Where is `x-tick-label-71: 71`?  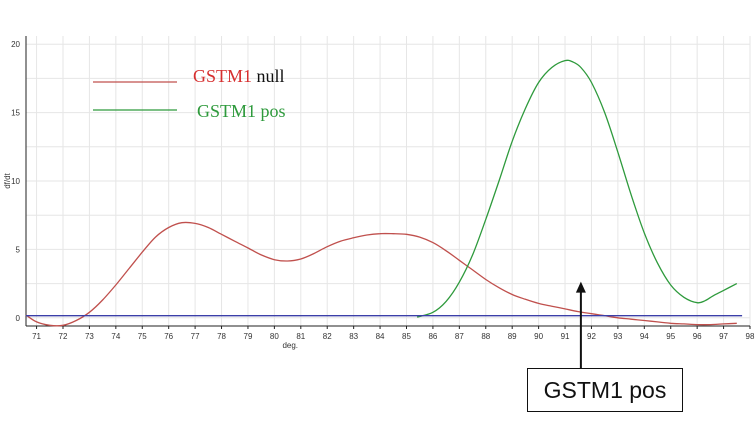
x-tick-label-71: 71 is located at coordinates (36, 336).